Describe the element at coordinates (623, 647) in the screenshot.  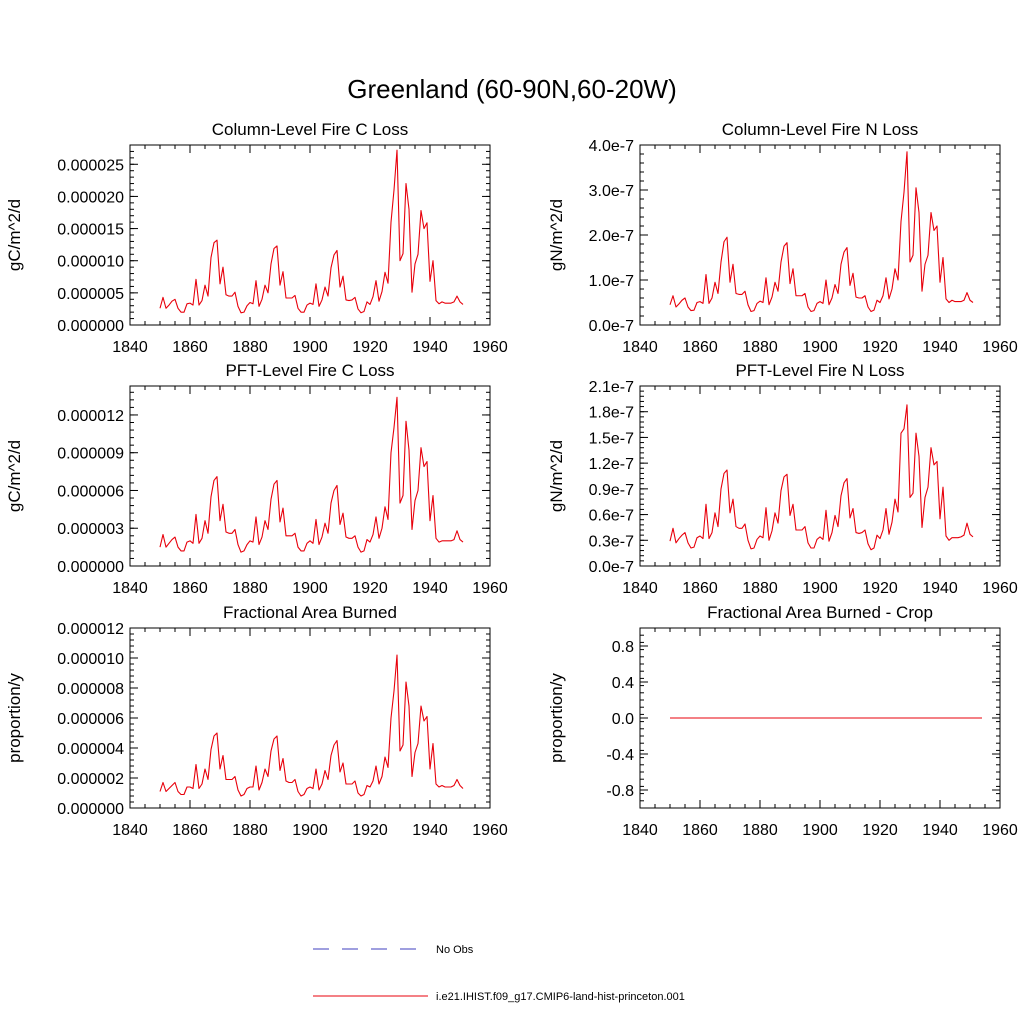
I see `y-tick-label: 0.8` at that location.